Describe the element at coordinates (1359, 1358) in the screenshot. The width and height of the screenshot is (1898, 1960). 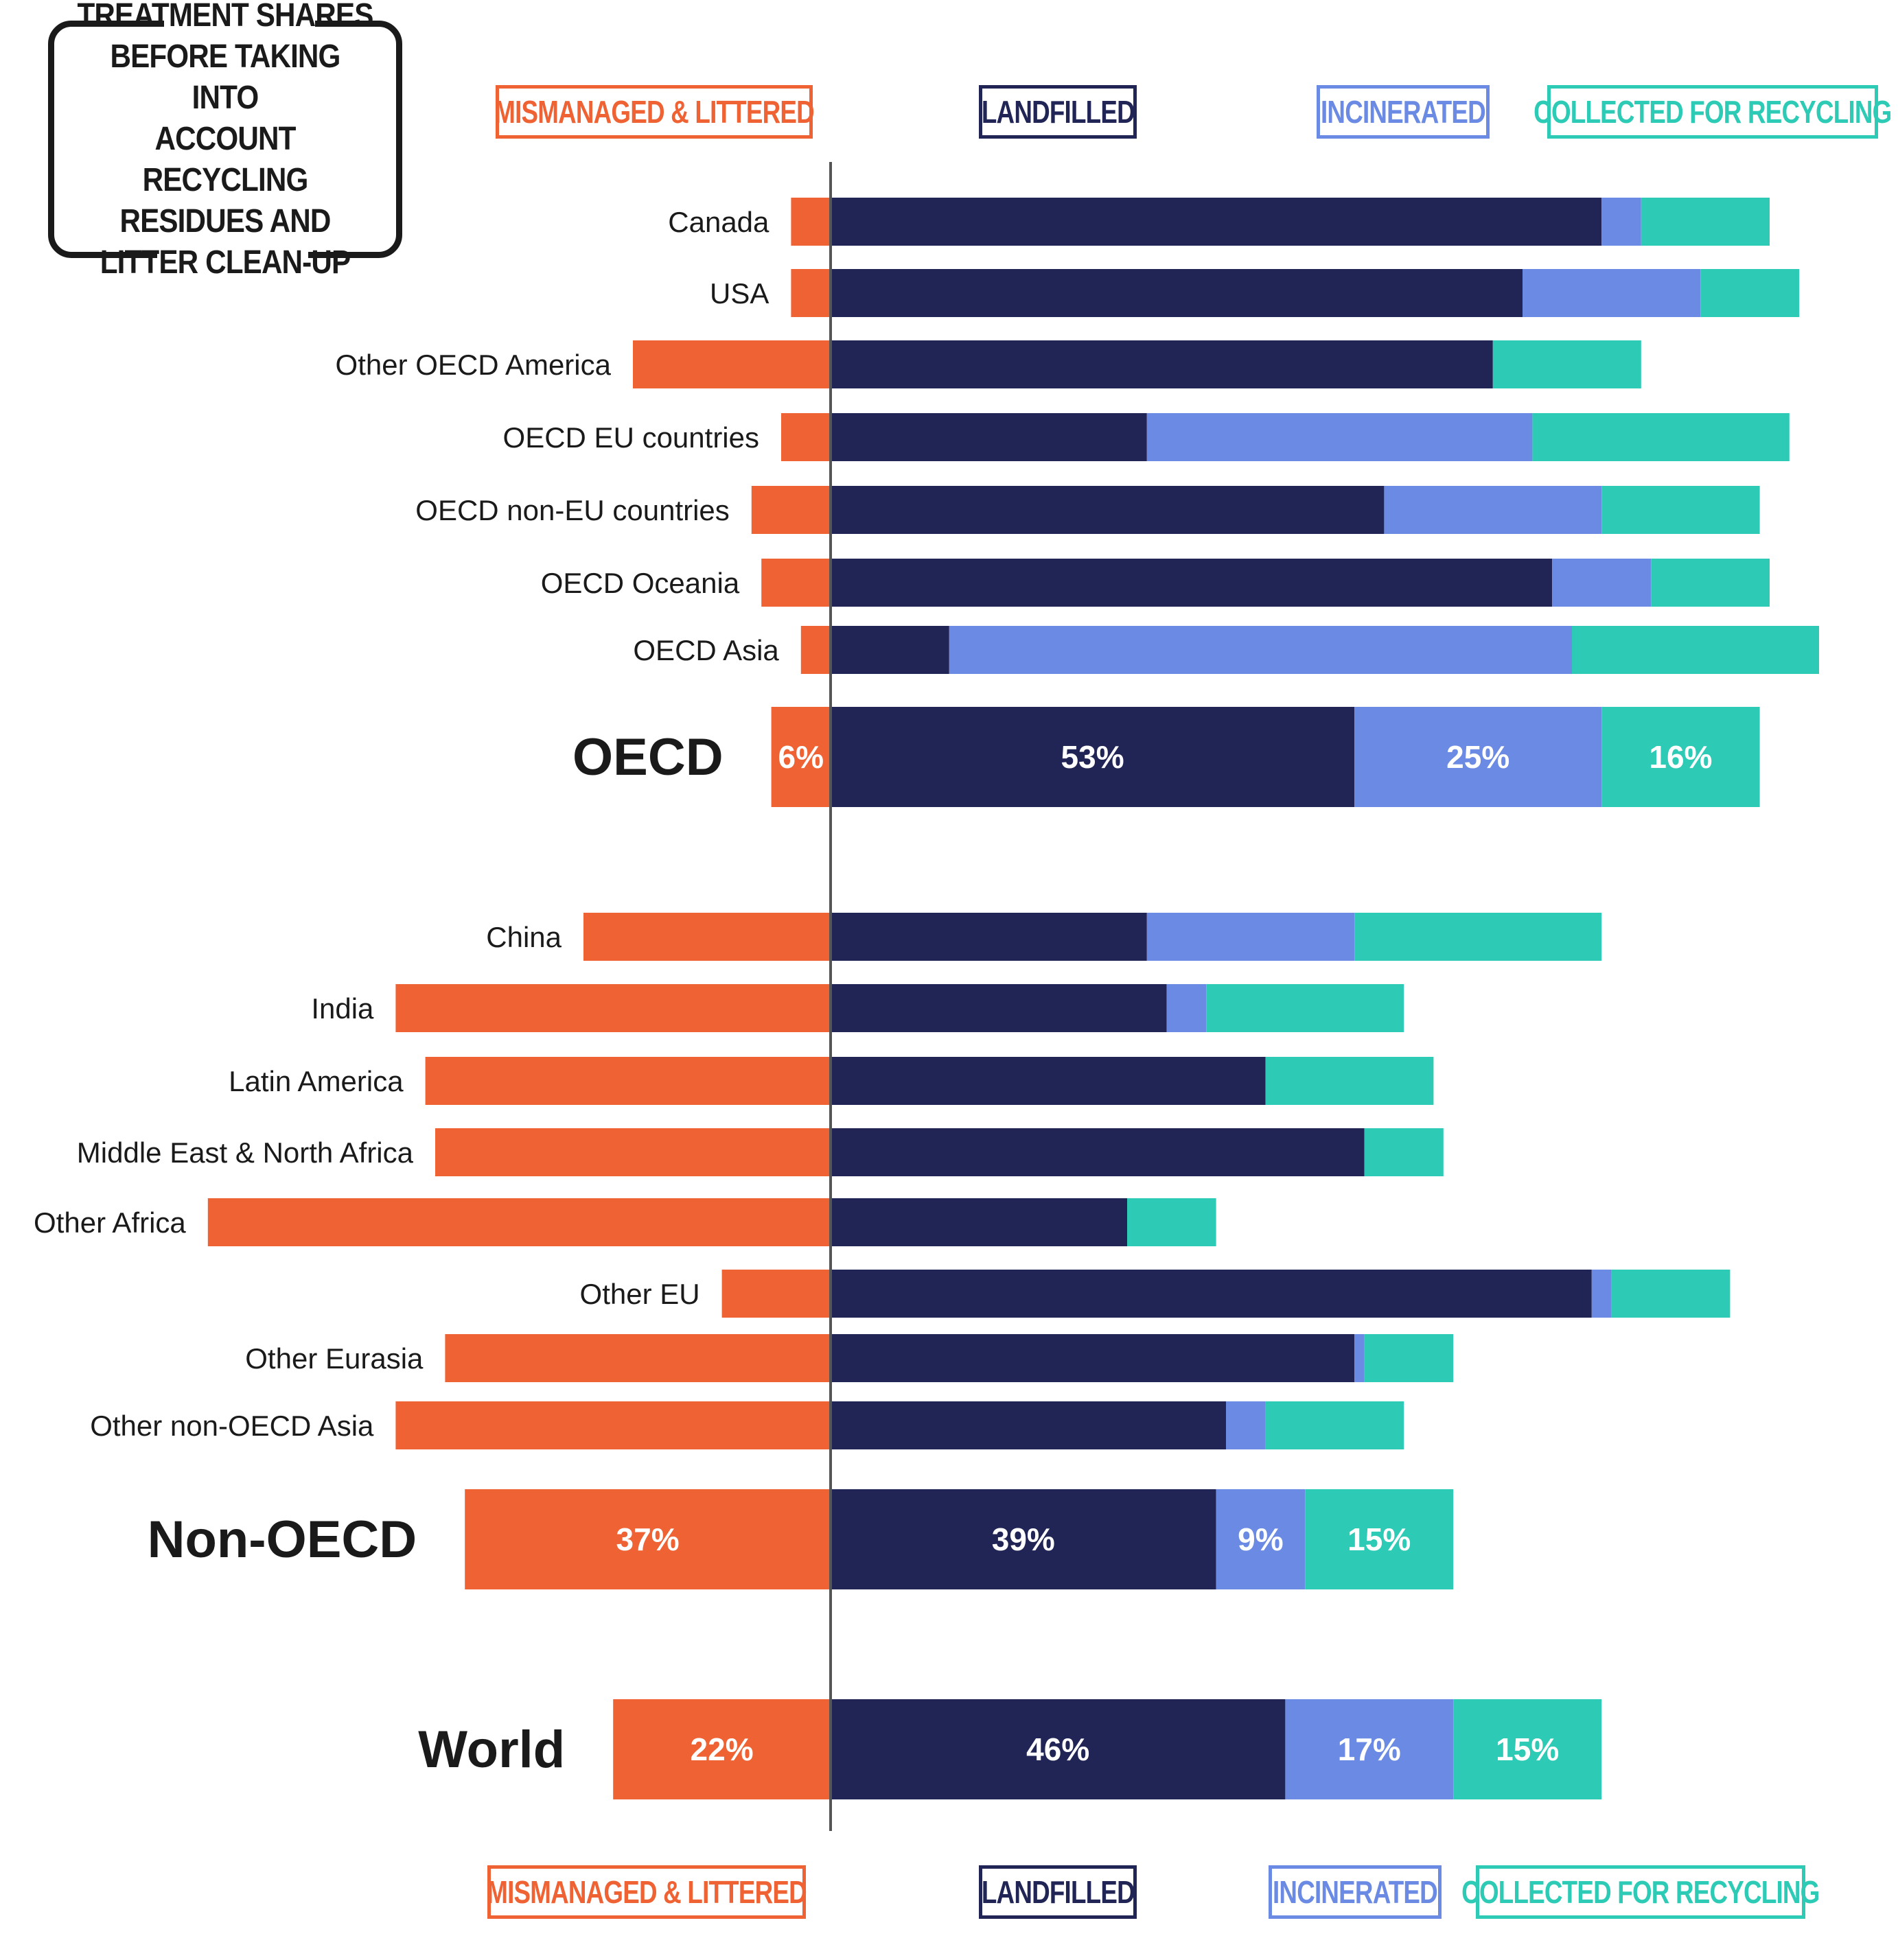
I see `bar-other-eurasia-incinerated` at that location.